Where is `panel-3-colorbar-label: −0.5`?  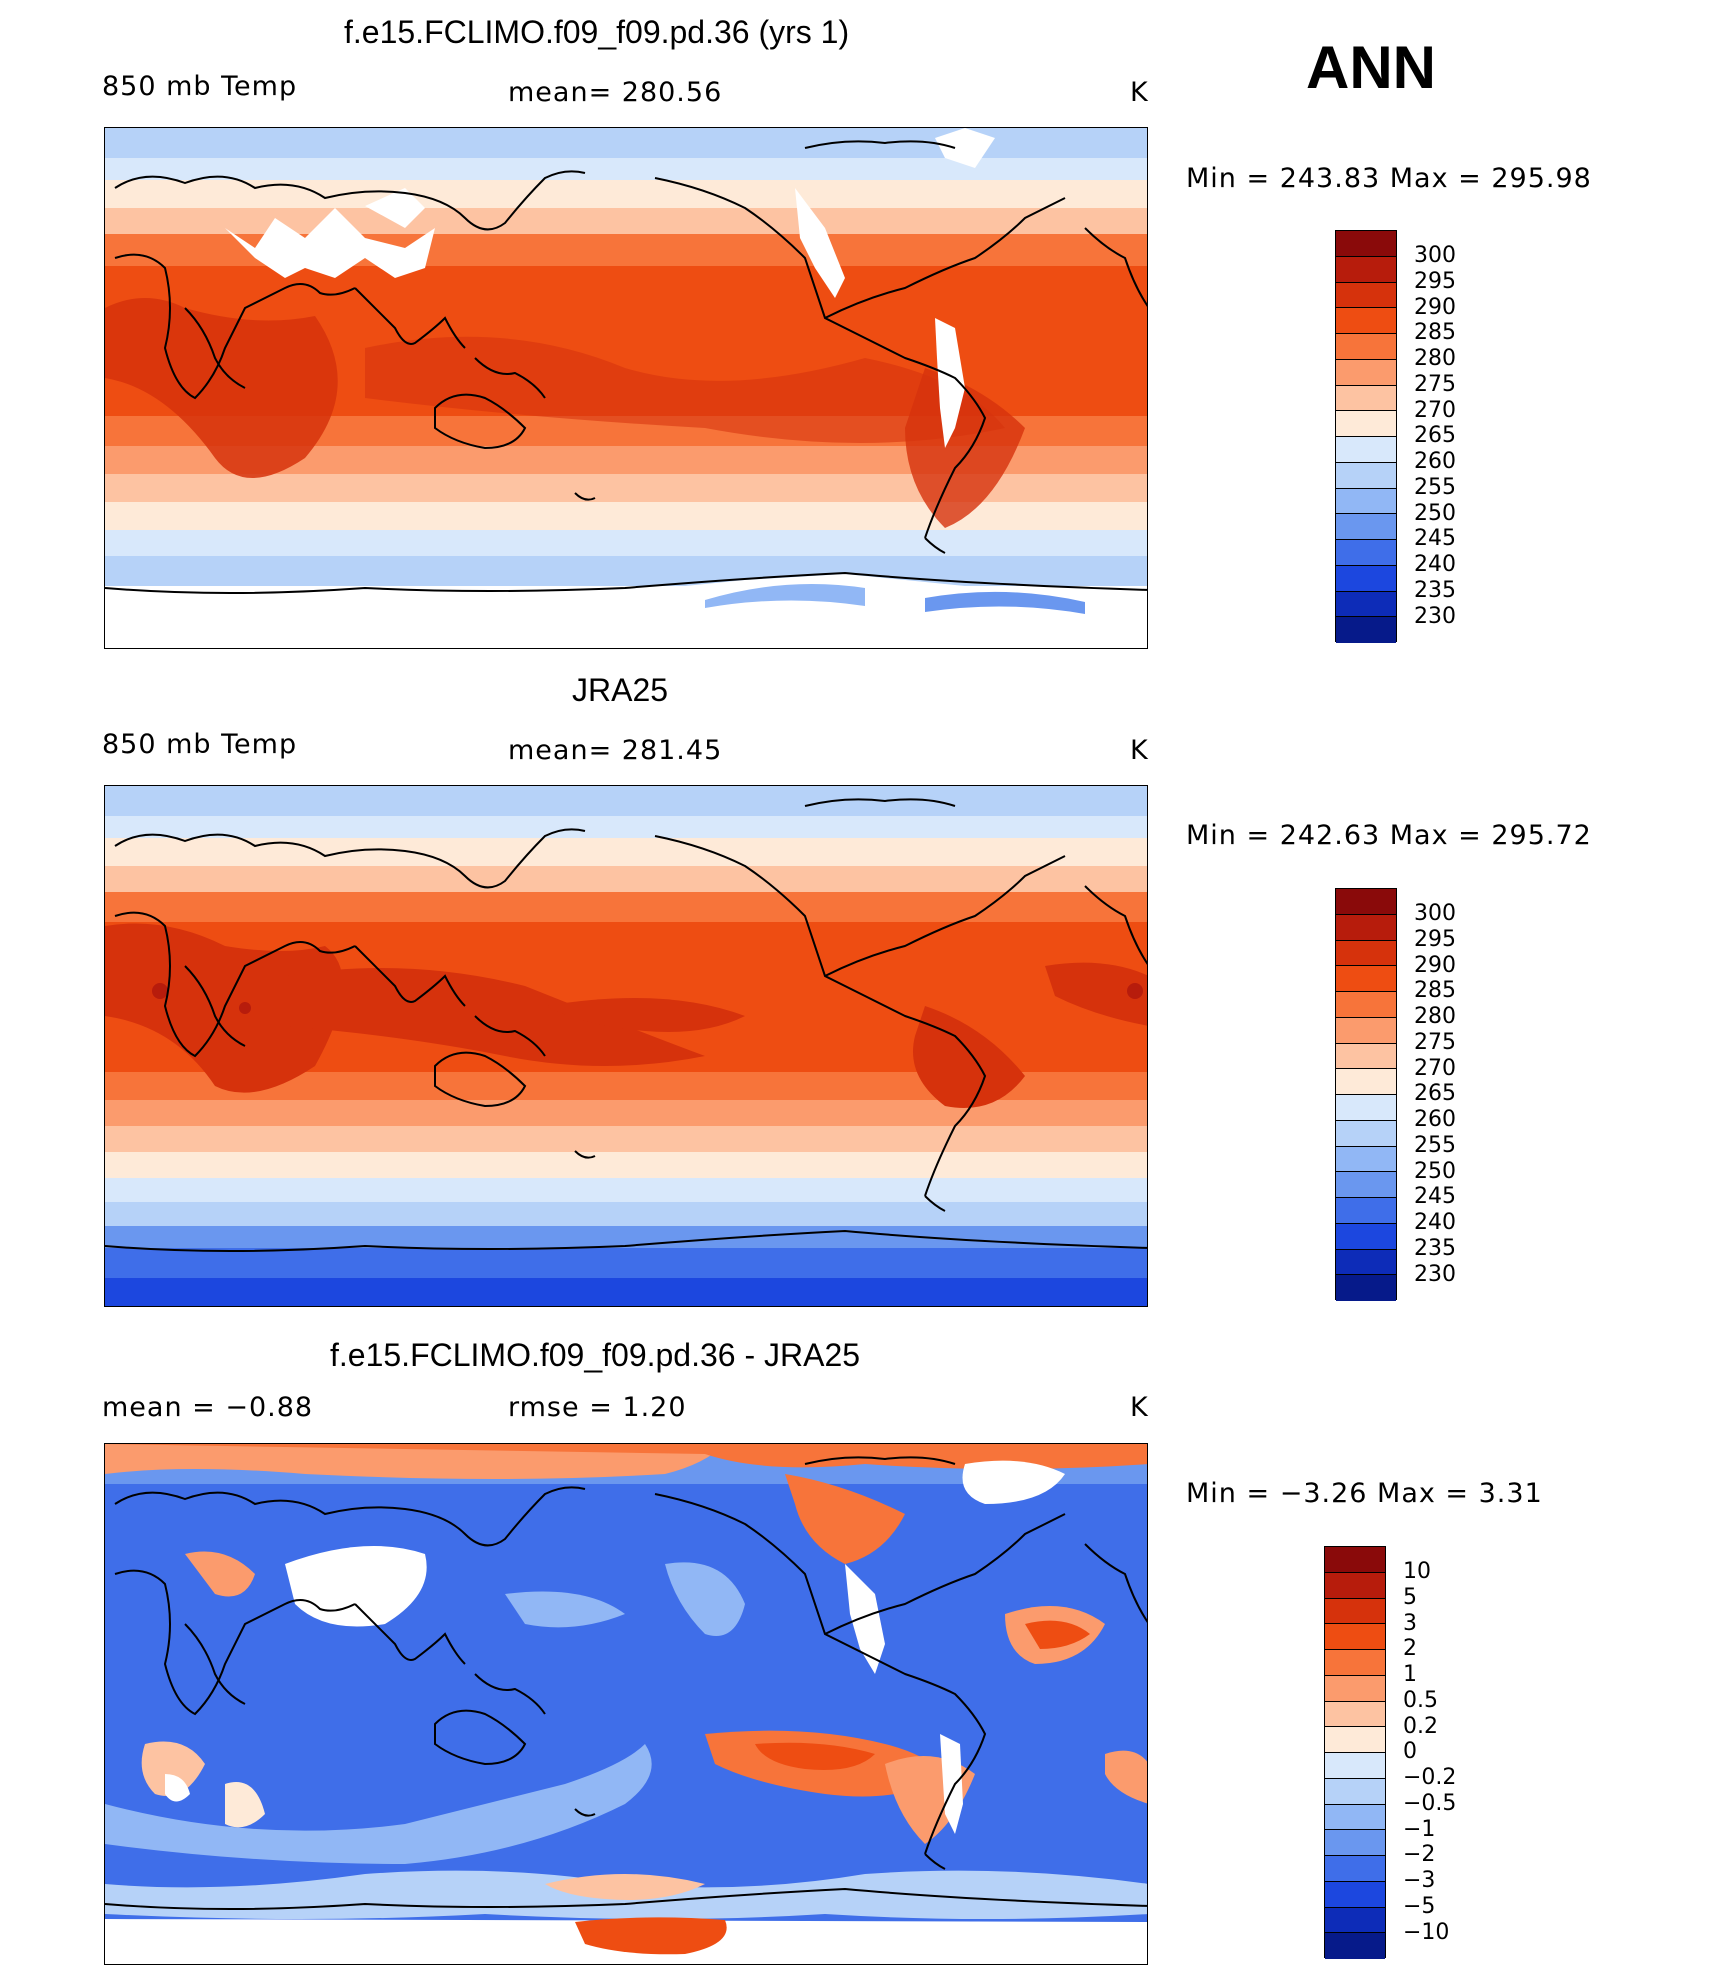
panel-3-colorbar-label: −0.5 is located at coordinates (1430, 1803).